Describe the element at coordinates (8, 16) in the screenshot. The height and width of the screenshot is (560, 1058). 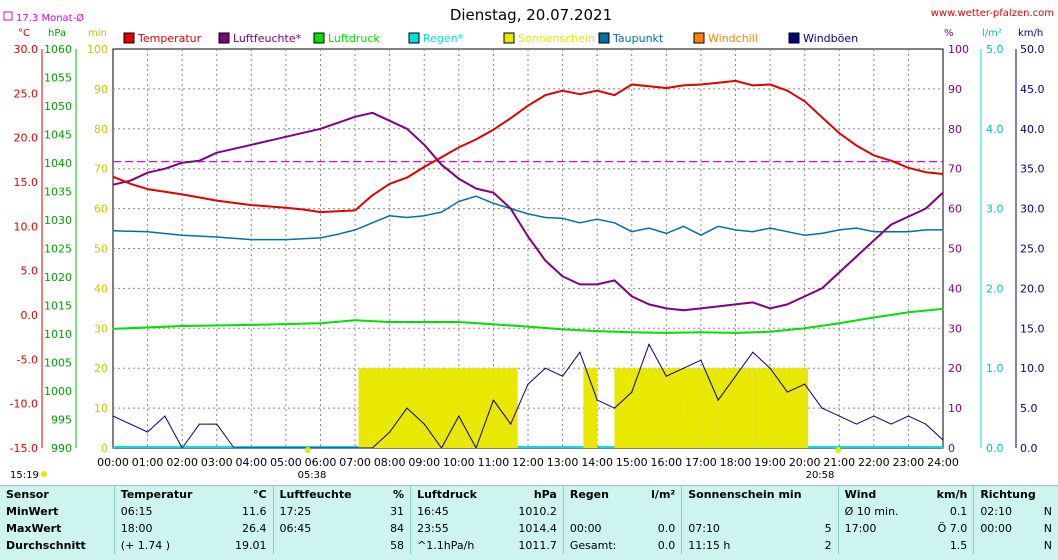
I see `monthly-avg-marker` at that location.